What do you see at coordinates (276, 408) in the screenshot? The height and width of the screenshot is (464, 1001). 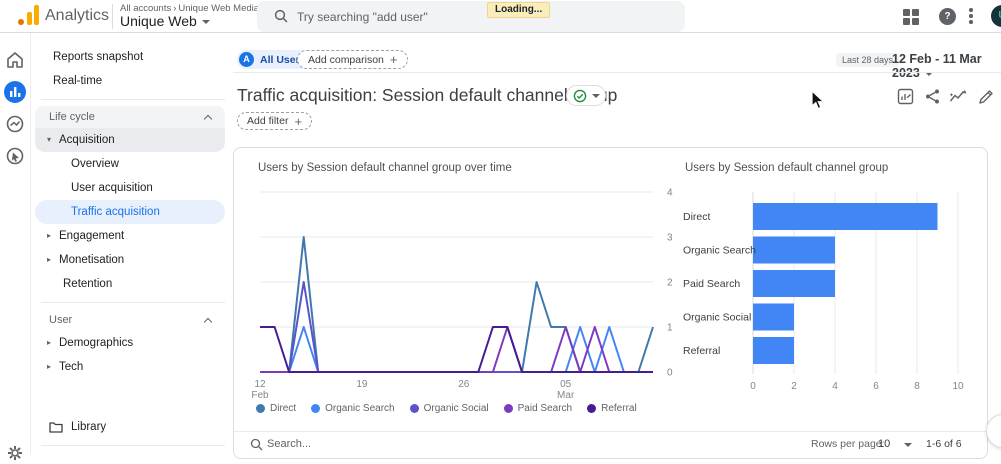 I see `legend-item-direct: Direct` at bounding box center [276, 408].